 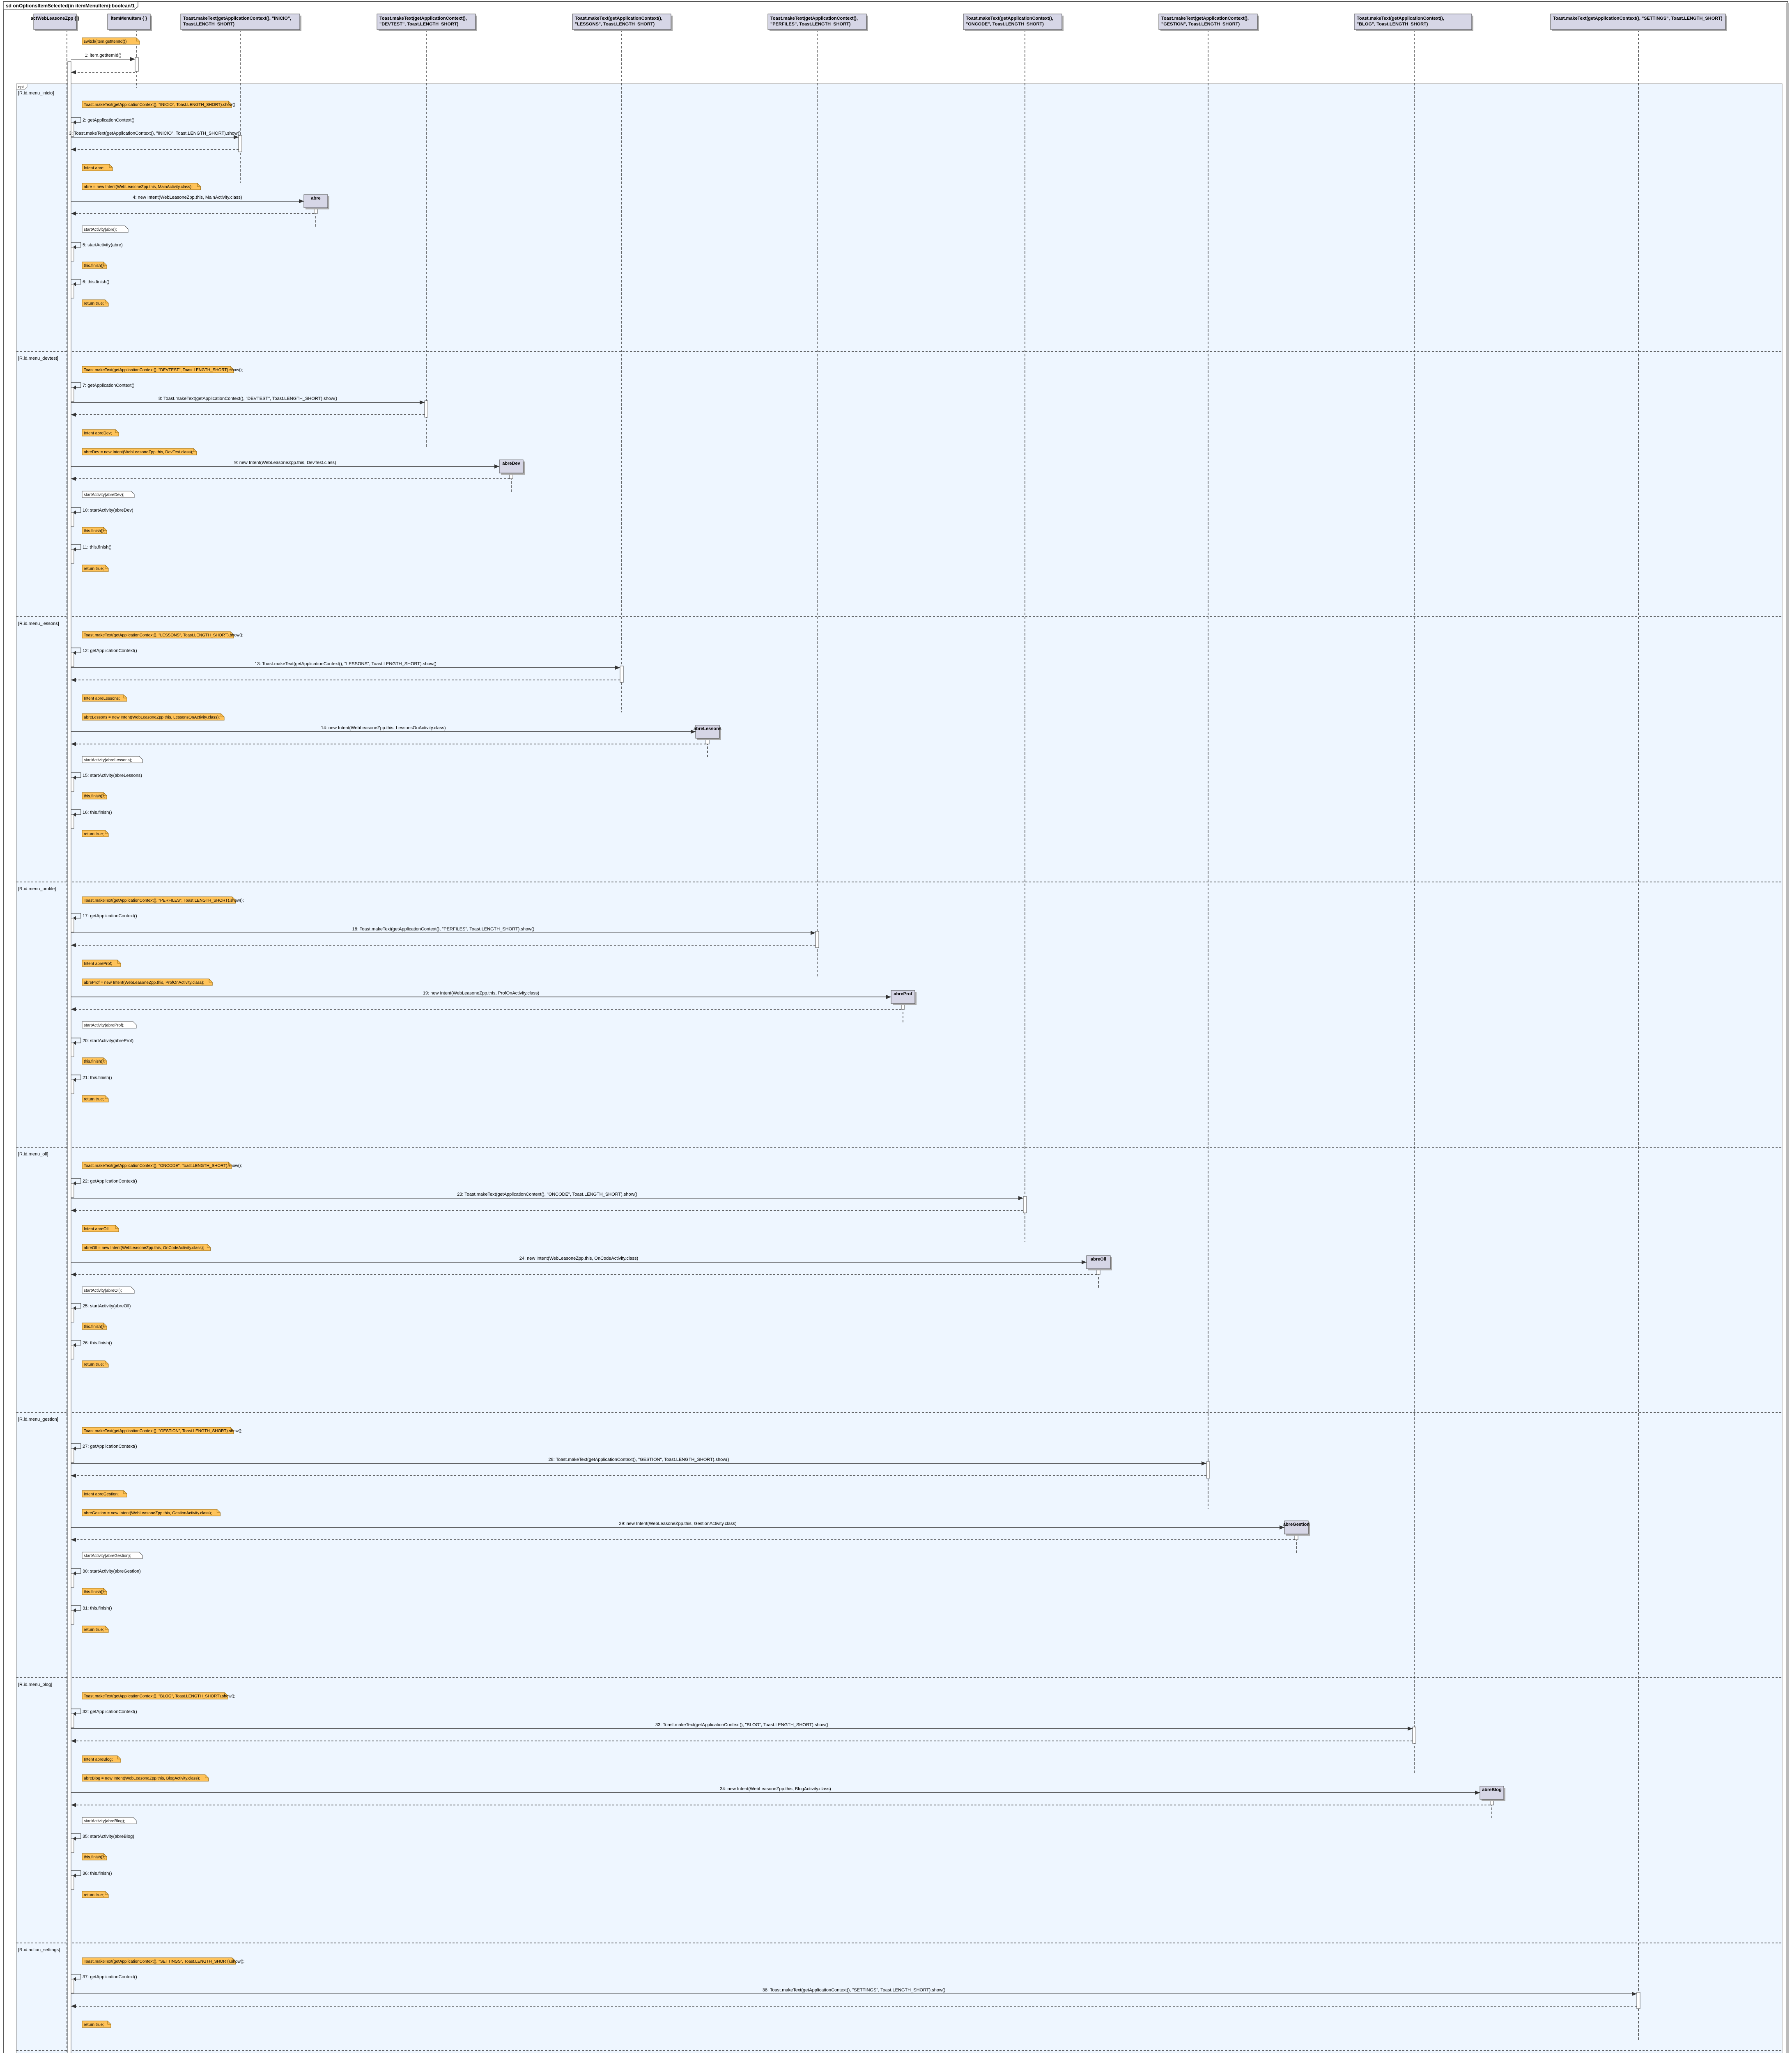 I want to click on white-note-text: startActivity(abreDev);, so click(x=104, y=495).